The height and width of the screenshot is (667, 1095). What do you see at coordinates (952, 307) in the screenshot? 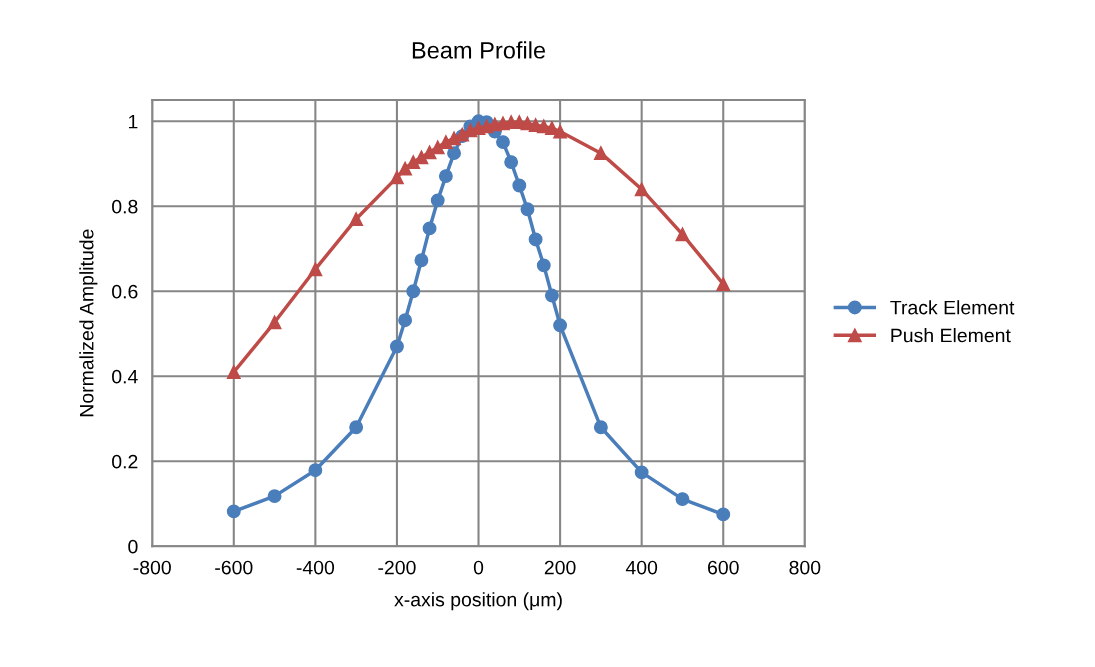
I see `legend-label: Track Element` at bounding box center [952, 307].